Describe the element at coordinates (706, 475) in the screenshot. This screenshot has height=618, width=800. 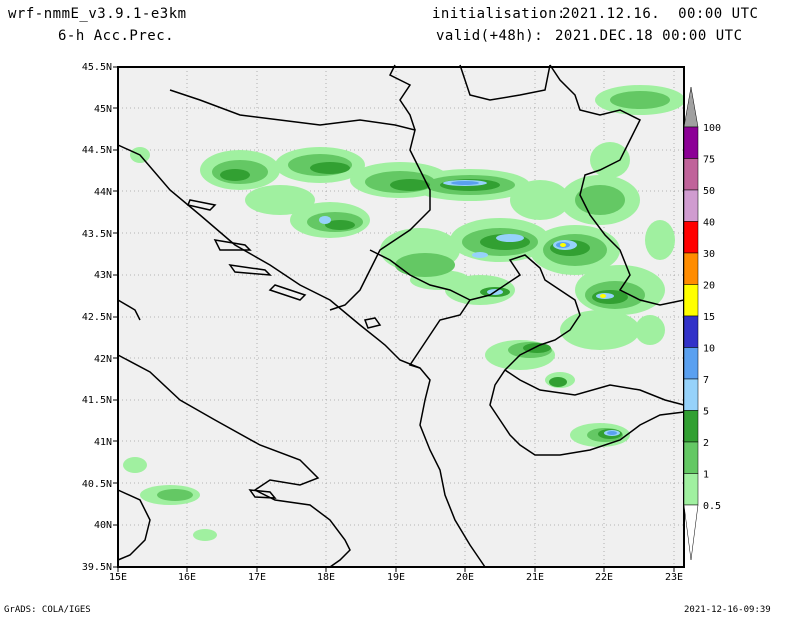
I see `legend-label: 1` at that location.